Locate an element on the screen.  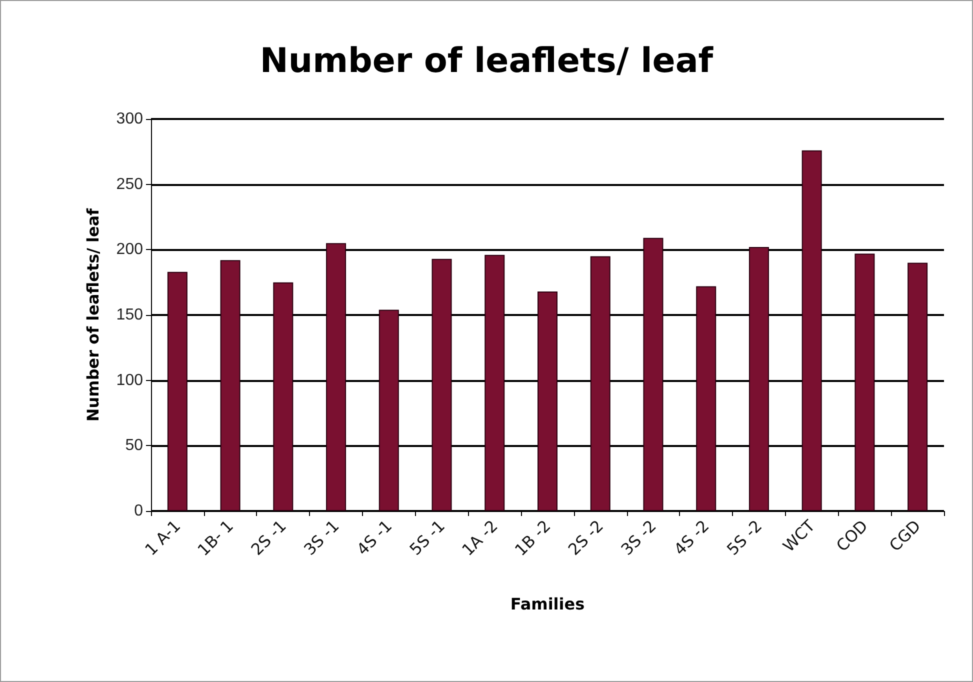
x-axis-title: Families is located at coordinates (547, 604).